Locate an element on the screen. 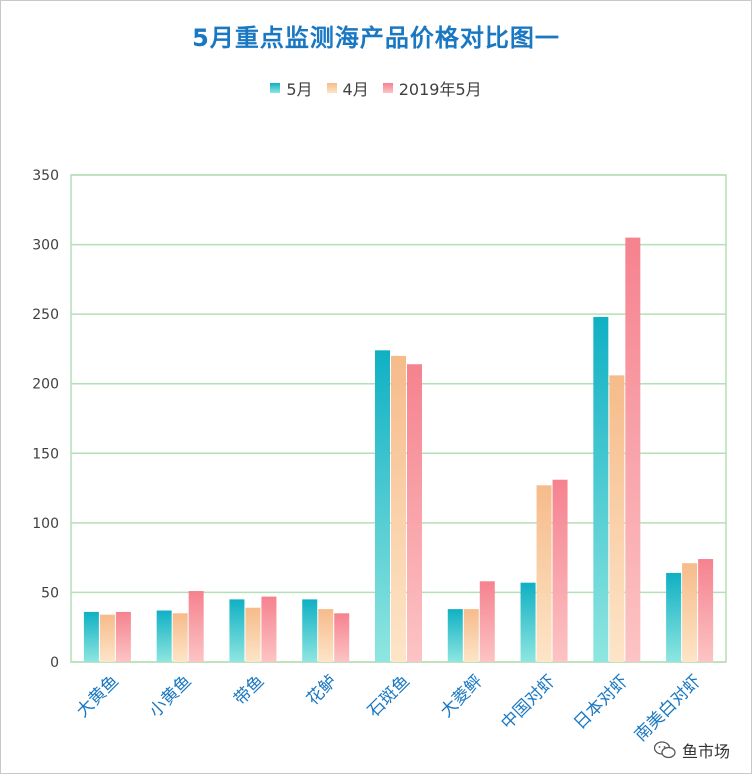 This screenshot has width=752, height=774. legend-item-2: 4月 is located at coordinates (347, 88).